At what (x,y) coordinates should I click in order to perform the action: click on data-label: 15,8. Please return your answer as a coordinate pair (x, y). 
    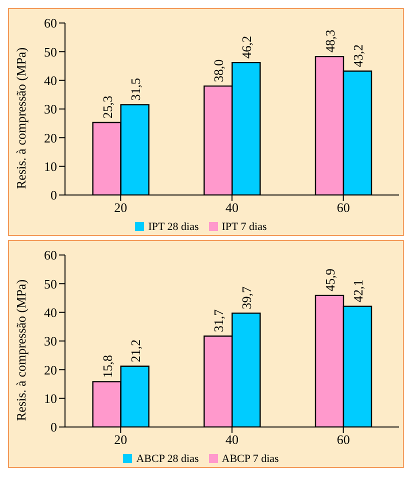
    Looking at the image, I should click on (107, 366).